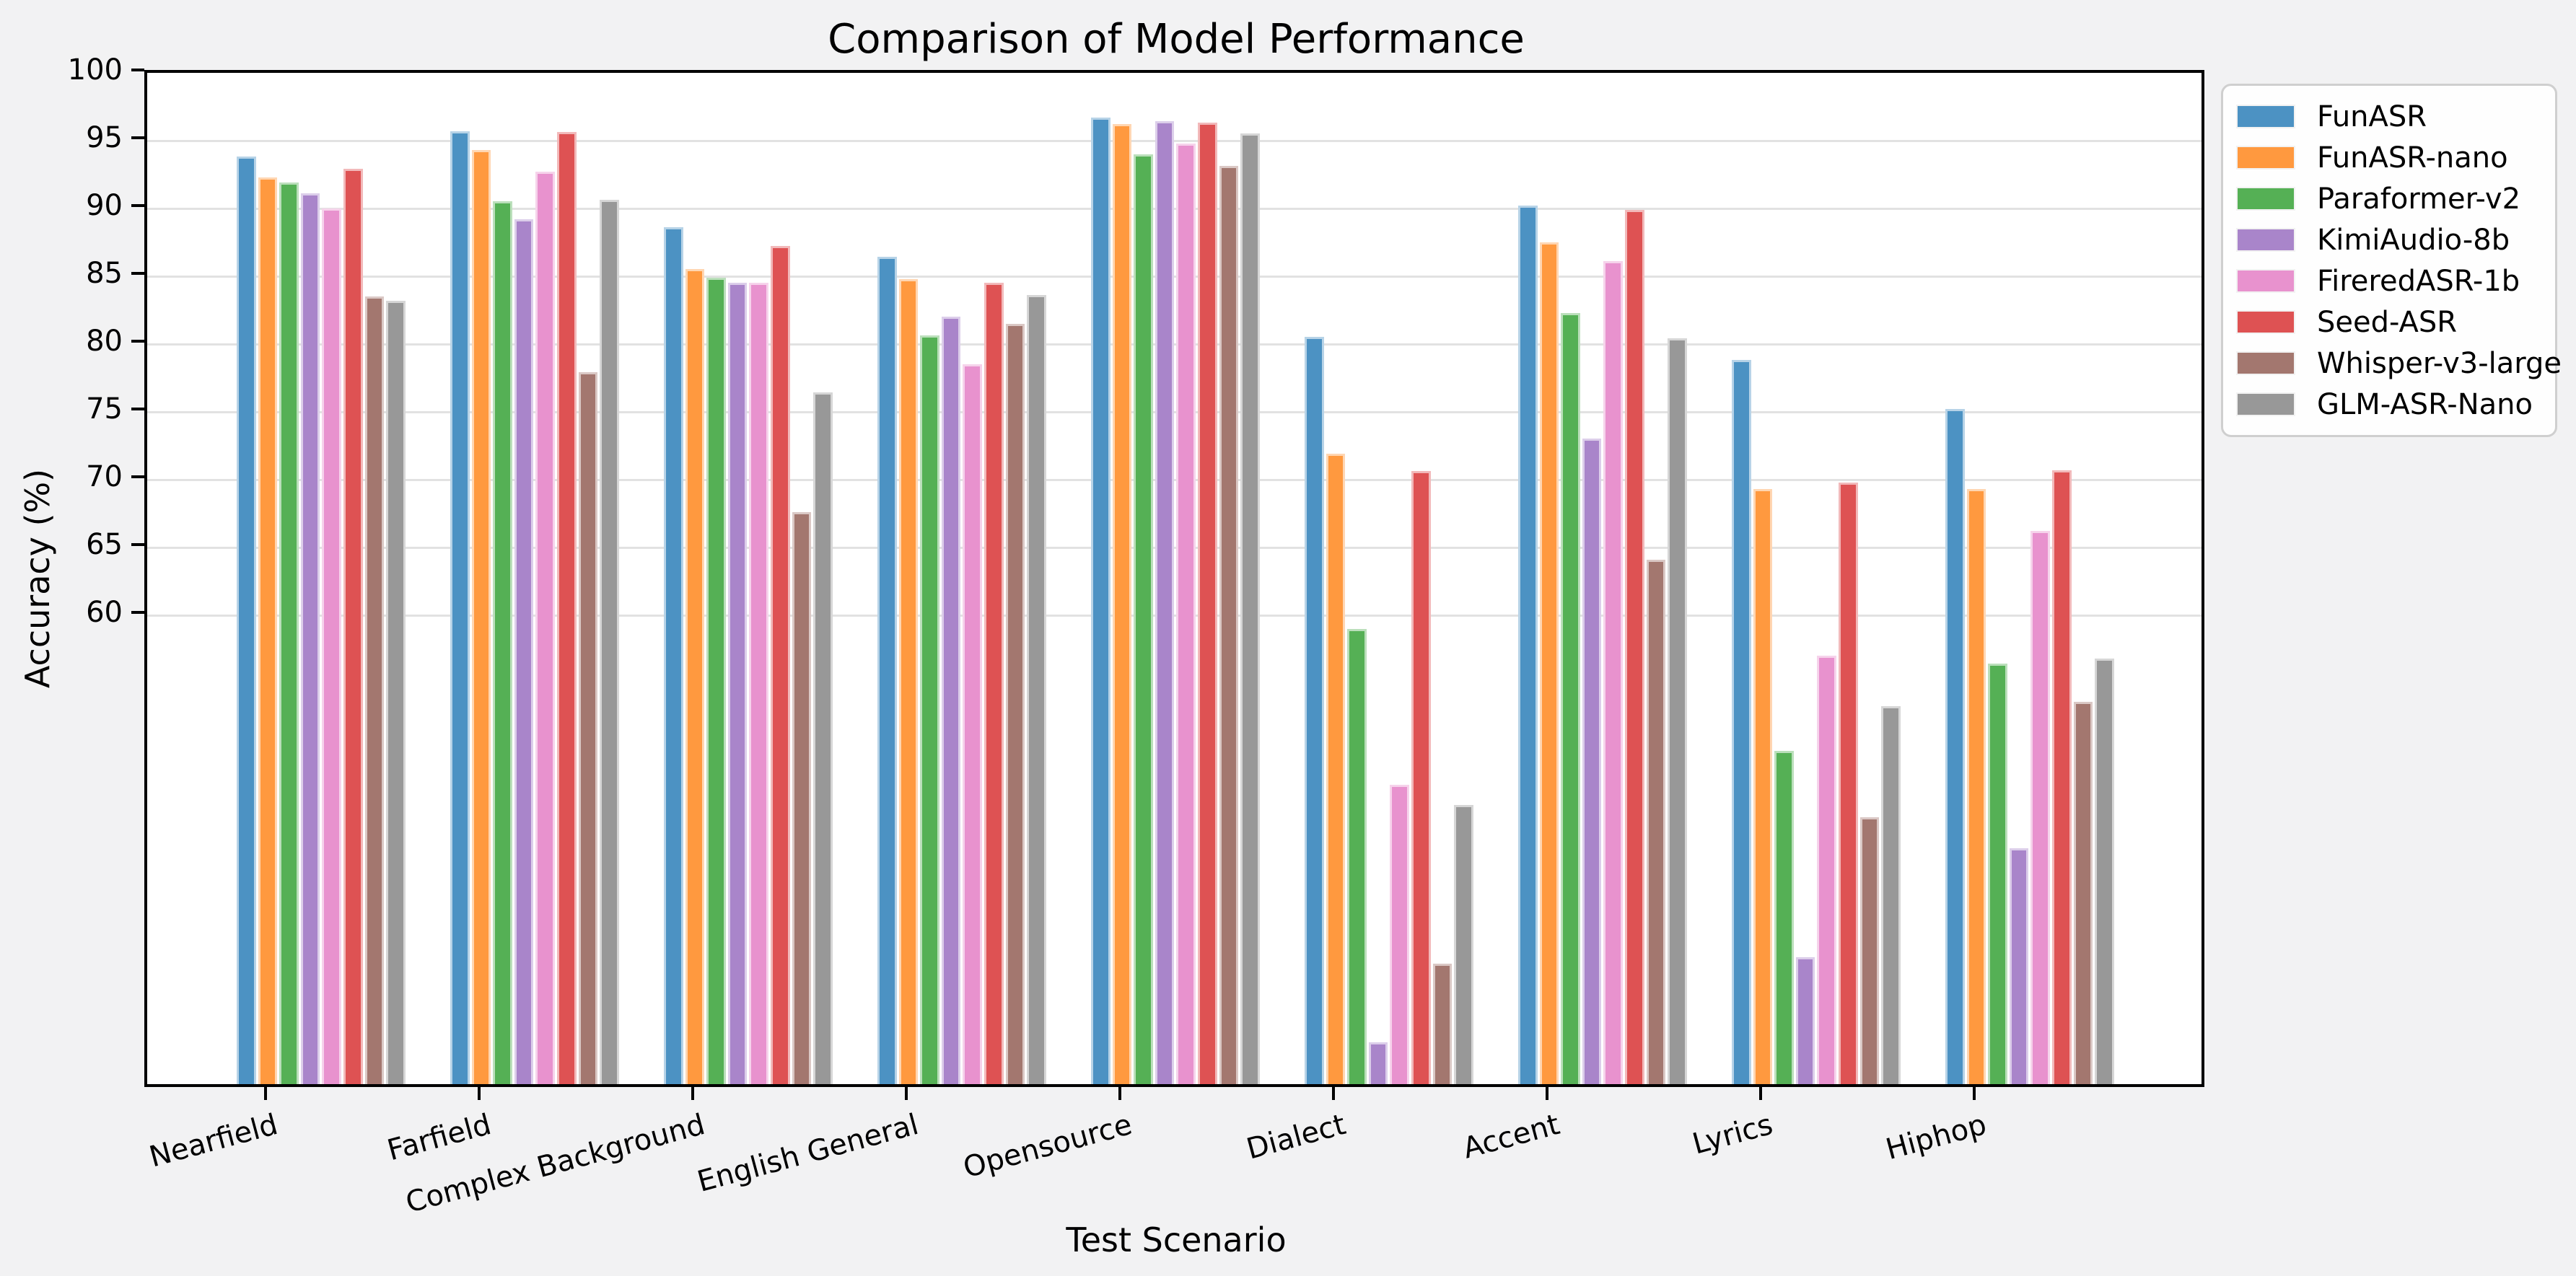 The image size is (2576, 1276). What do you see at coordinates (268, 630) in the screenshot?
I see `bar-FunASR-nano-Nearfield` at bounding box center [268, 630].